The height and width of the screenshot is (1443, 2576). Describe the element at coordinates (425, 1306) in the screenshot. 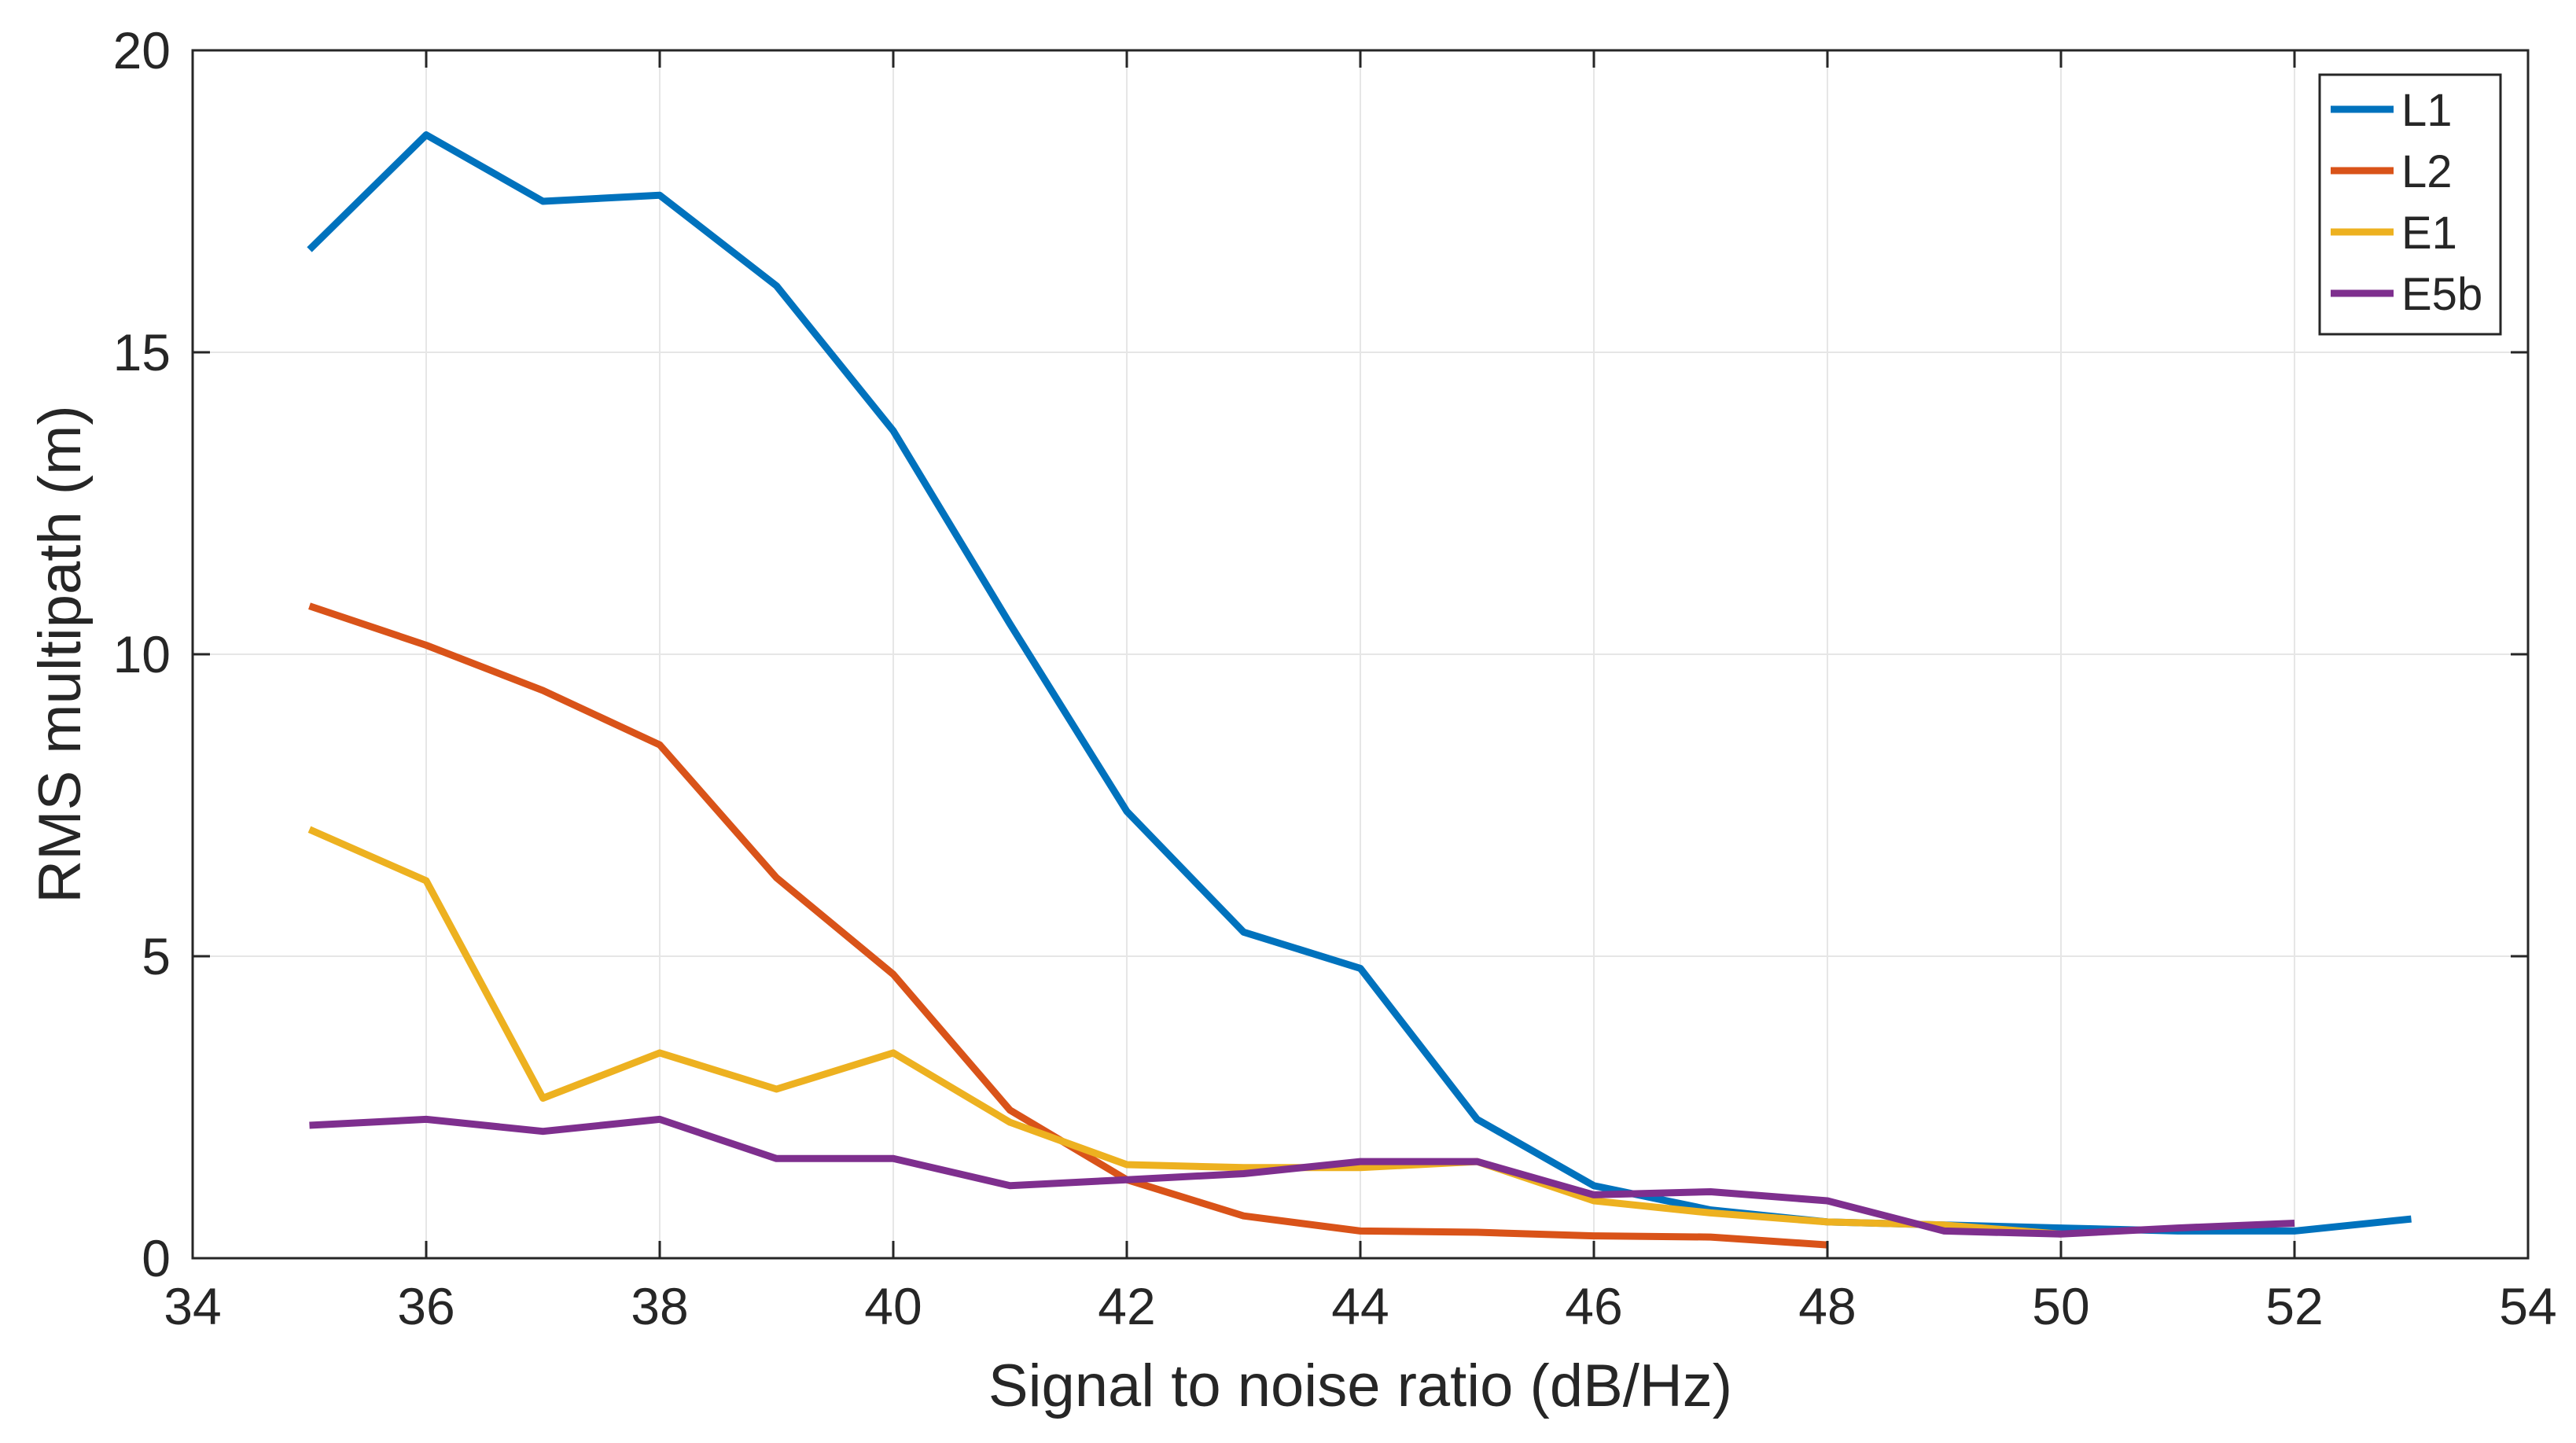

I see `x-tick-label: 36` at that location.